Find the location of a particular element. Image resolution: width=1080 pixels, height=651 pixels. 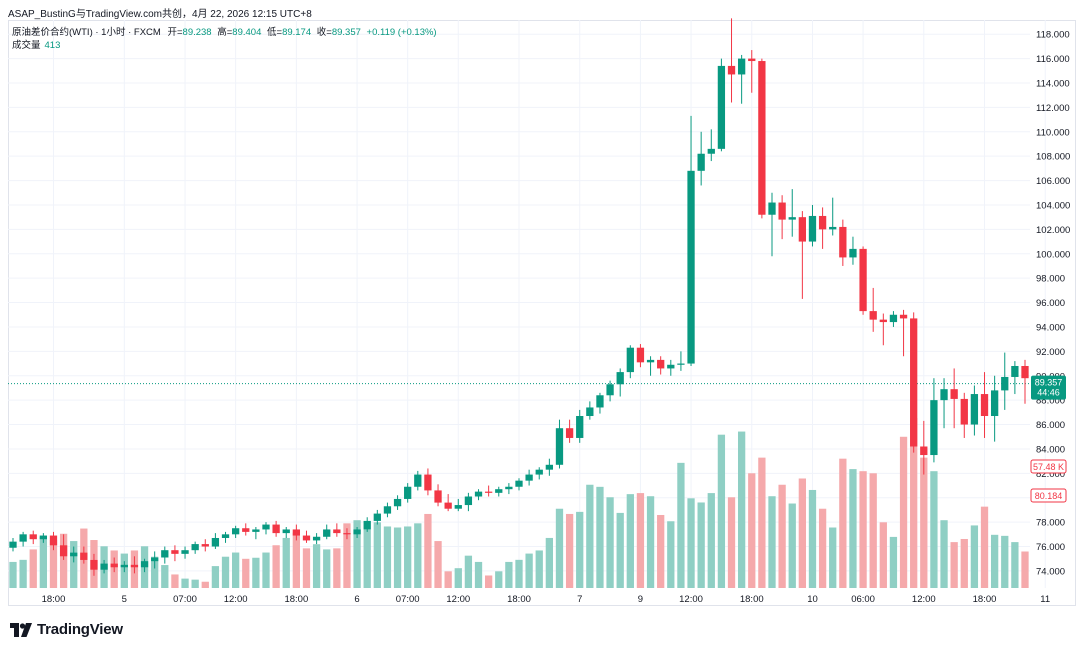

change-value: +0.119 (+0.13%) is located at coordinates (401, 32).